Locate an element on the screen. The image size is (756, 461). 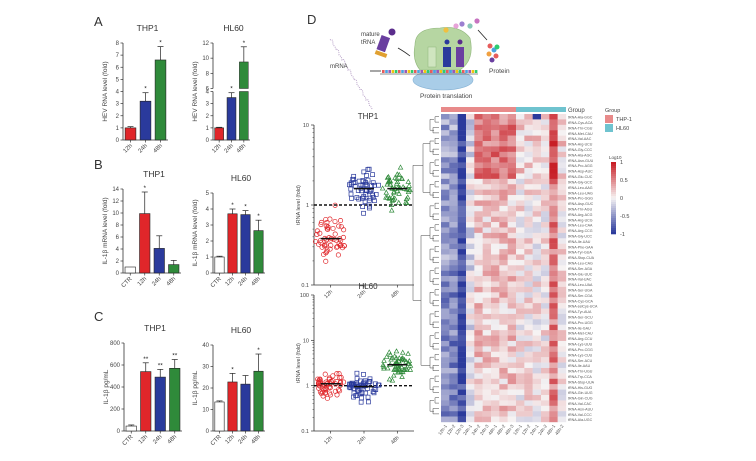
x-tick-label: 12h is located at coordinates (143, 439).